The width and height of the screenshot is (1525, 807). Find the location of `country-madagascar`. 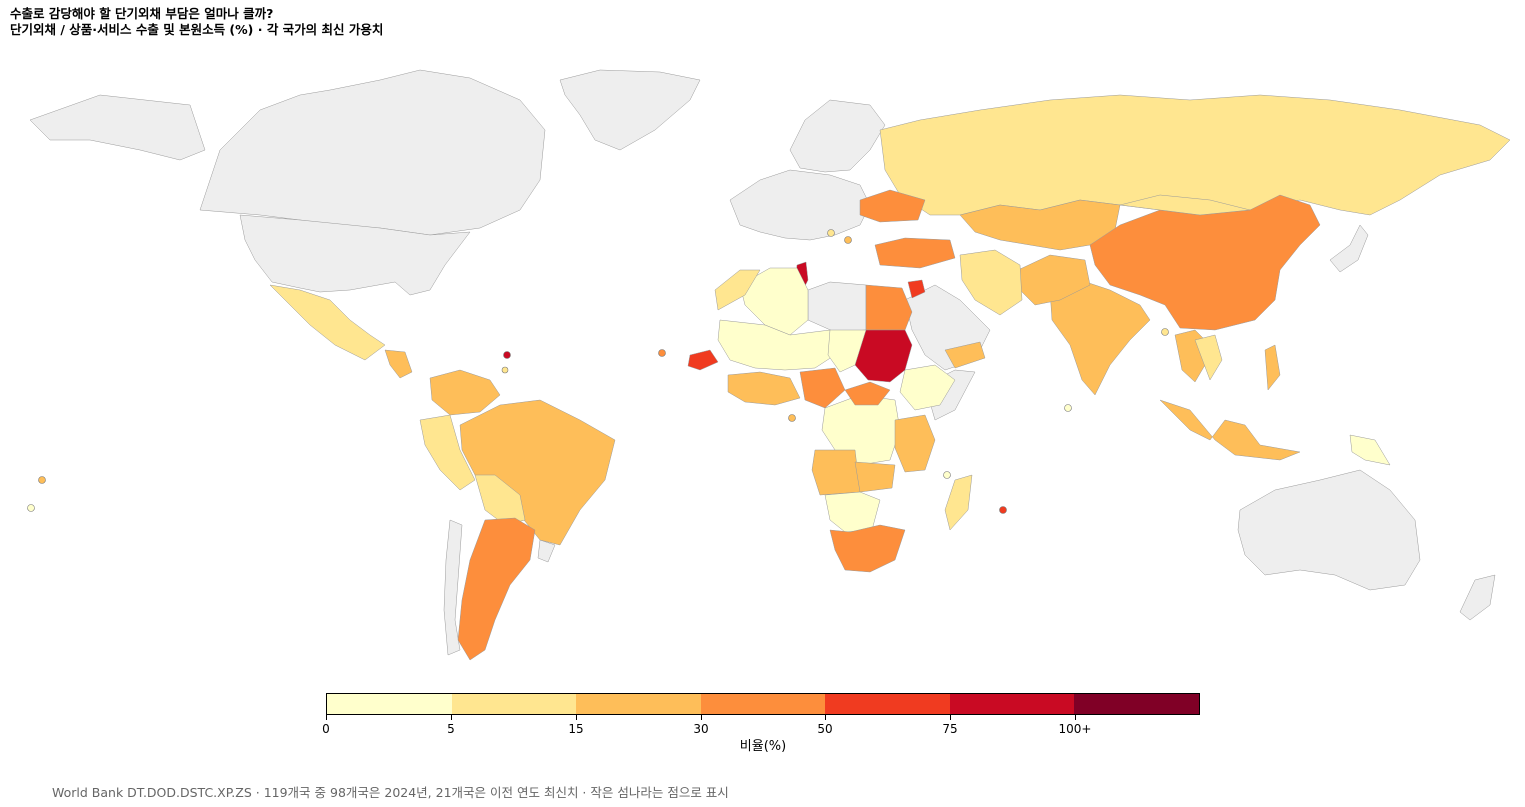

country-madagascar is located at coordinates (958, 502).